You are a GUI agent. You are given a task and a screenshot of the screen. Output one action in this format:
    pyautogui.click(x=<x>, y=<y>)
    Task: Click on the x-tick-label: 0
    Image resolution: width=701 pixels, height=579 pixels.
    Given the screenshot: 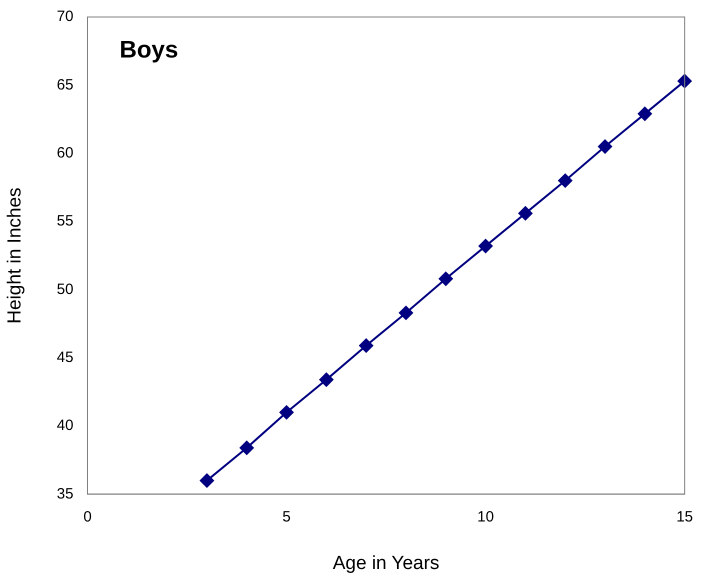 What is the action you would take?
    pyautogui.click(x=87, y=517)
    